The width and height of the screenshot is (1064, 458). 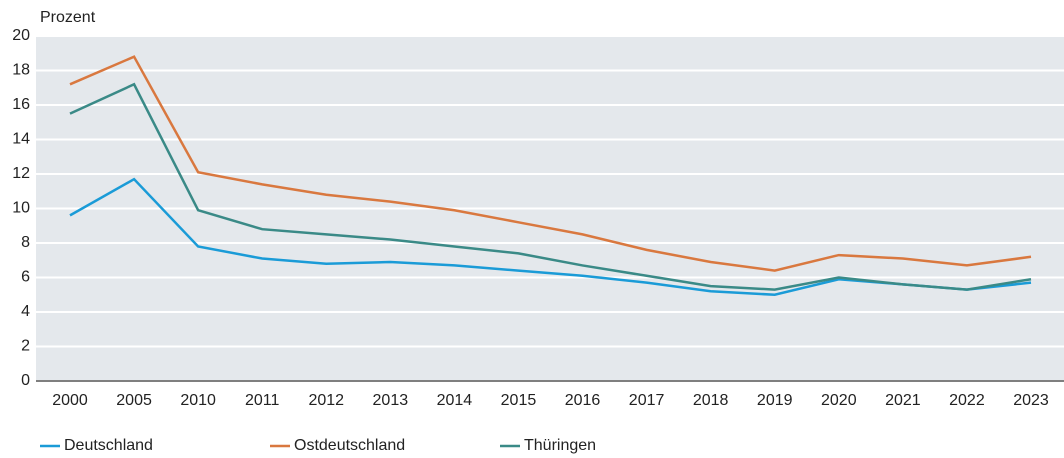 What do you see at coordinates (839, 400) in the screenshot?
I see `x-tick-label: 2020` at bounding box center [839, 400].